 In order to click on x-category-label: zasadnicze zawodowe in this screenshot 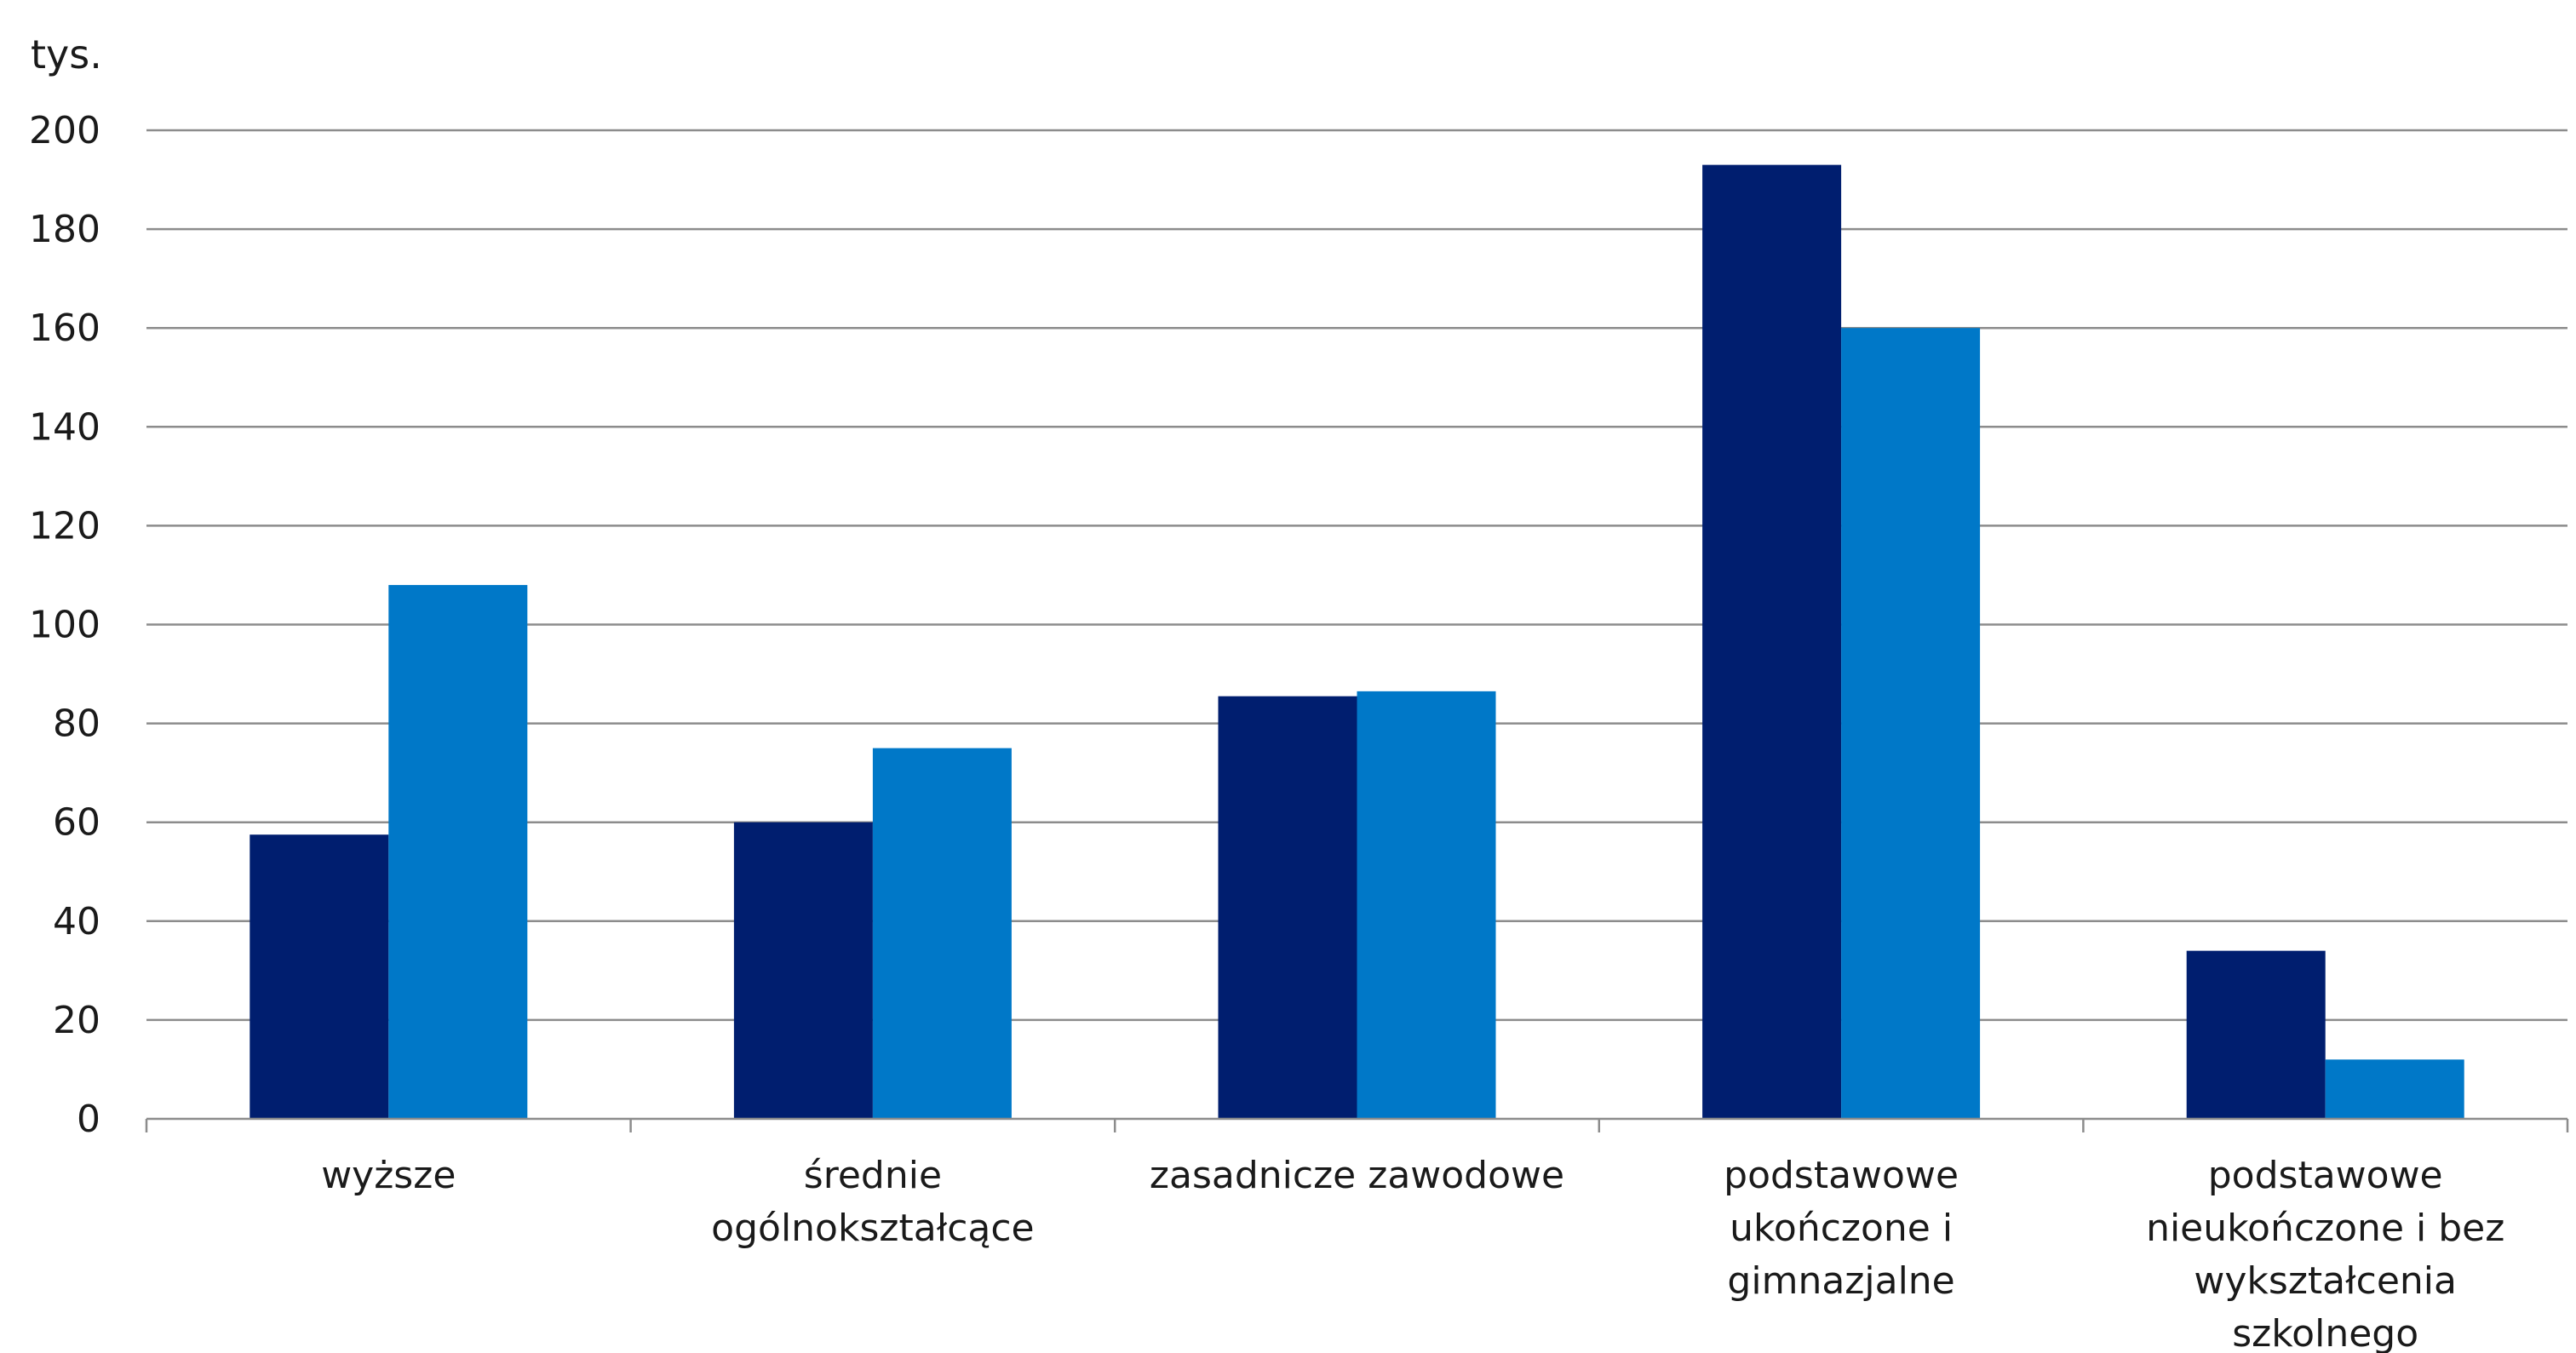, I will do `click(1357, 1175)`.